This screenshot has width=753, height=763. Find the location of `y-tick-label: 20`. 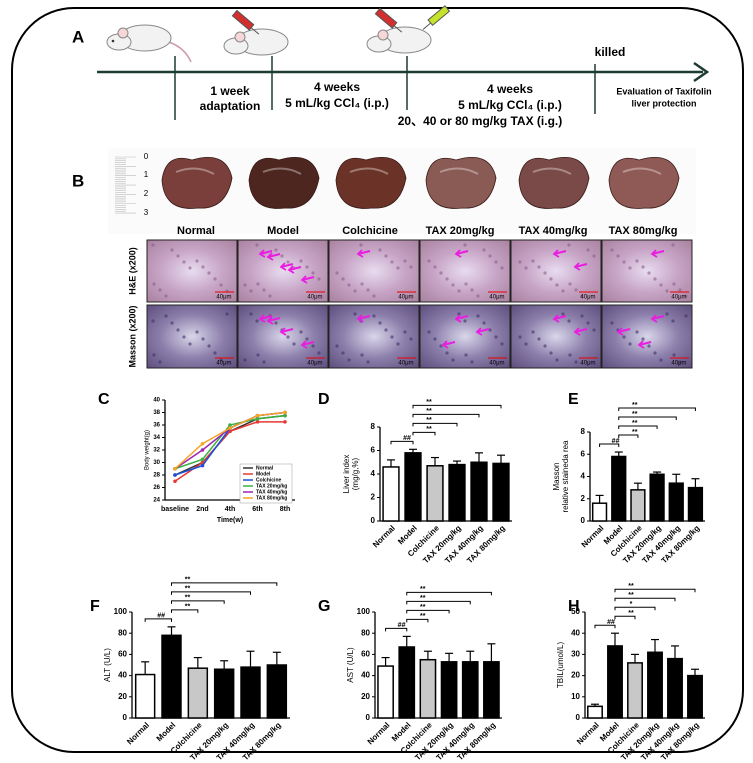

y-tick-label: 20 is located at coordinates (575, 675).